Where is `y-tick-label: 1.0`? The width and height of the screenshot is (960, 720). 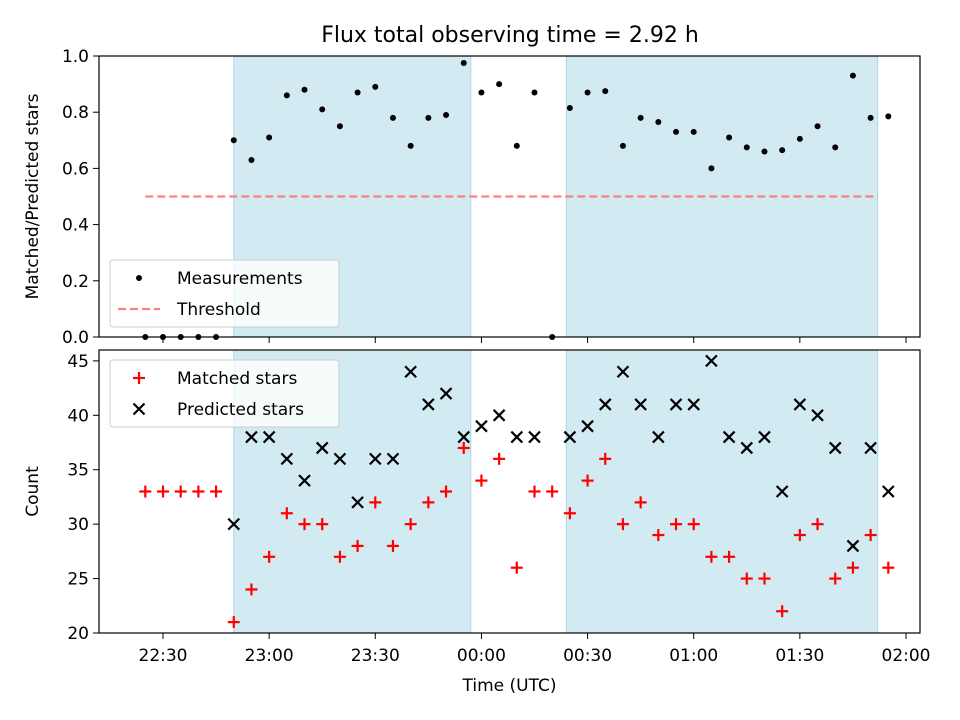
y-tick-label: 1.0 is located at coordinates (75, 57).